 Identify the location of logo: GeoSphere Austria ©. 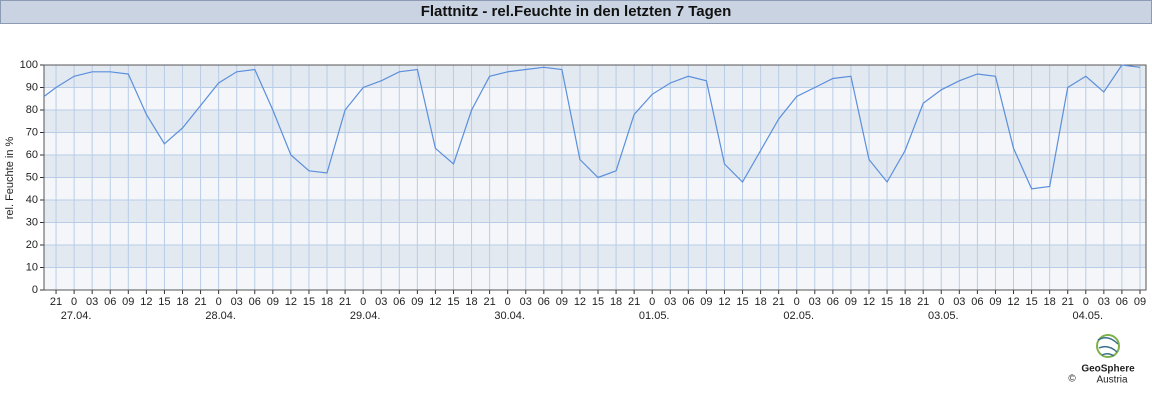
(1101, 360).